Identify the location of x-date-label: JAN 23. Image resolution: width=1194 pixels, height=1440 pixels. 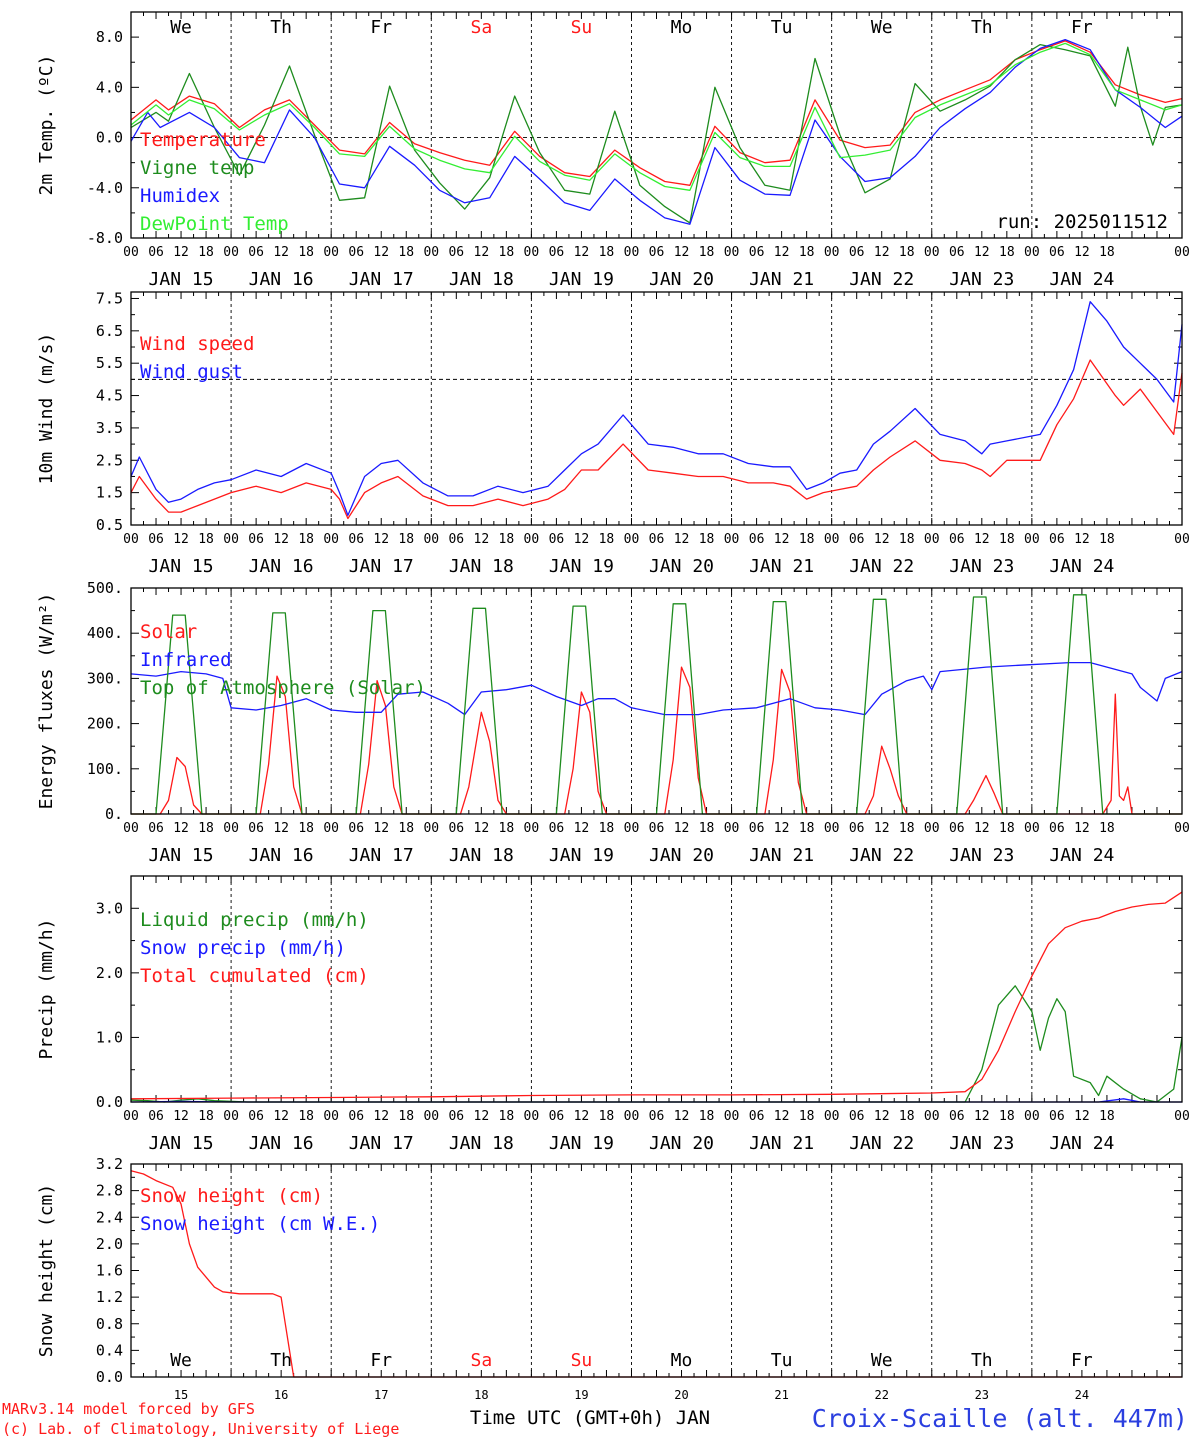
(981, 566).